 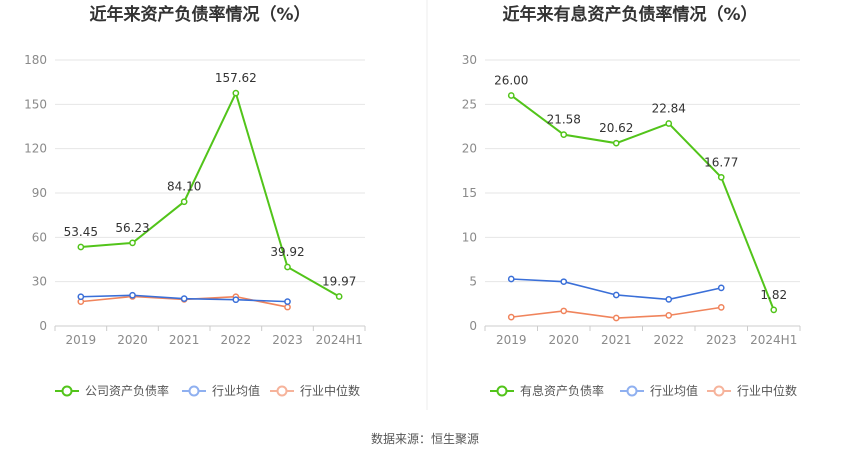 What do you see at coordinates (616, 128) in the screenshot?
I see `data-label: 20.62` at bounding box center [616, 128].